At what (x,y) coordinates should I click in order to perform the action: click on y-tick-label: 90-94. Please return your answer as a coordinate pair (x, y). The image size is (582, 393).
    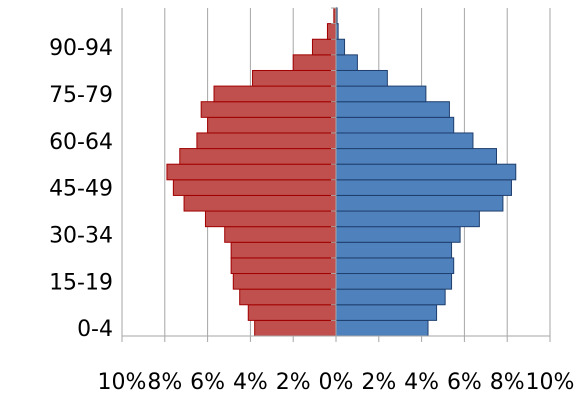
    Looking at the image, I should click on (81, 48).